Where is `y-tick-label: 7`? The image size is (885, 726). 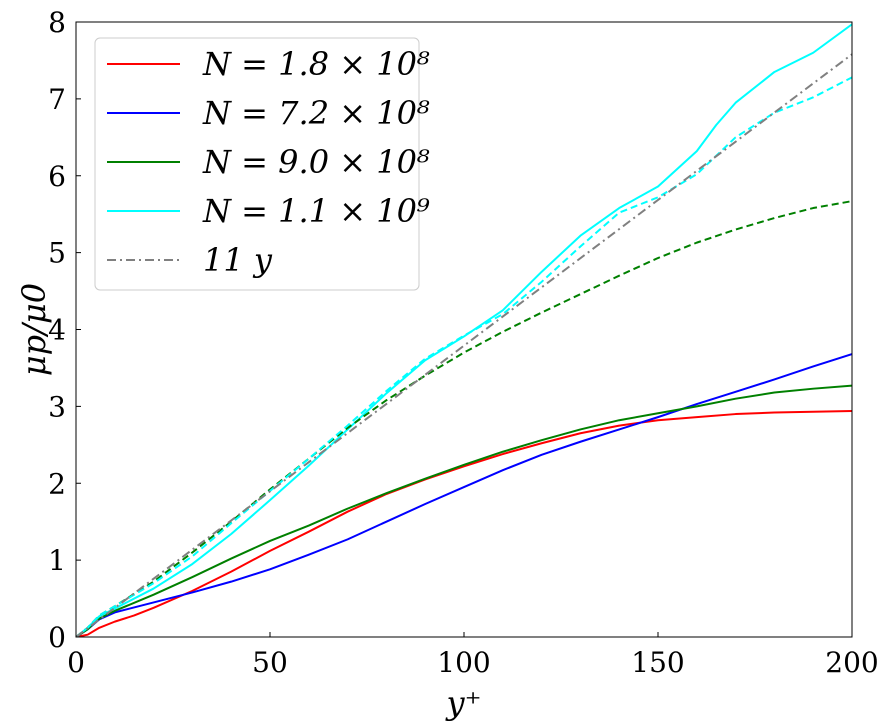 y-tick-label: 7 is located at coordinates (57, 99).